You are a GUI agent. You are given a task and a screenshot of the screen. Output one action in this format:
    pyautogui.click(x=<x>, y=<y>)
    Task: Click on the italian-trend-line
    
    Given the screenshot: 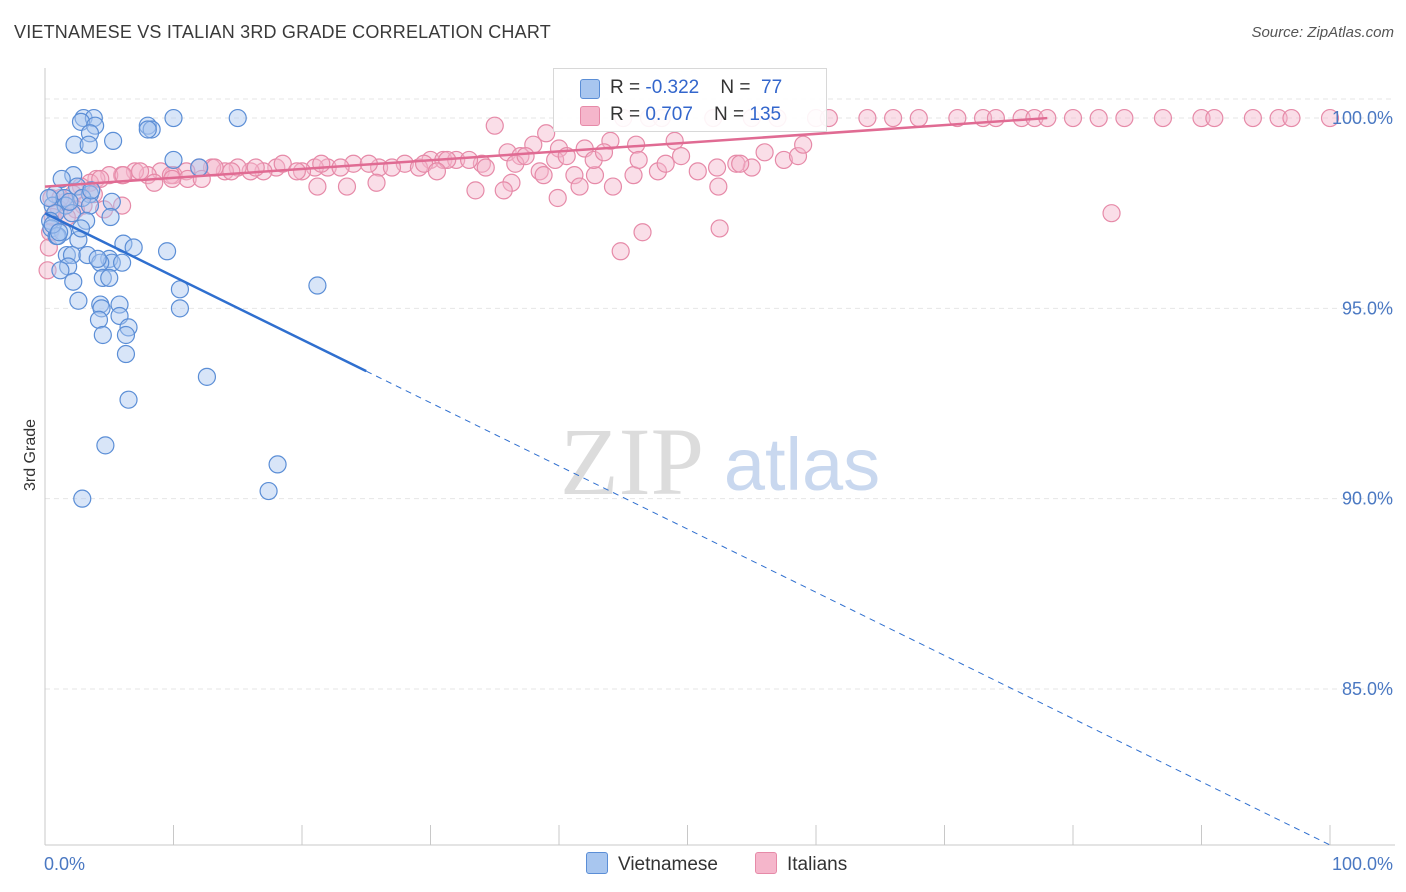 What is the action you would take?
    pyautogui.click(x=546, y=152)
    